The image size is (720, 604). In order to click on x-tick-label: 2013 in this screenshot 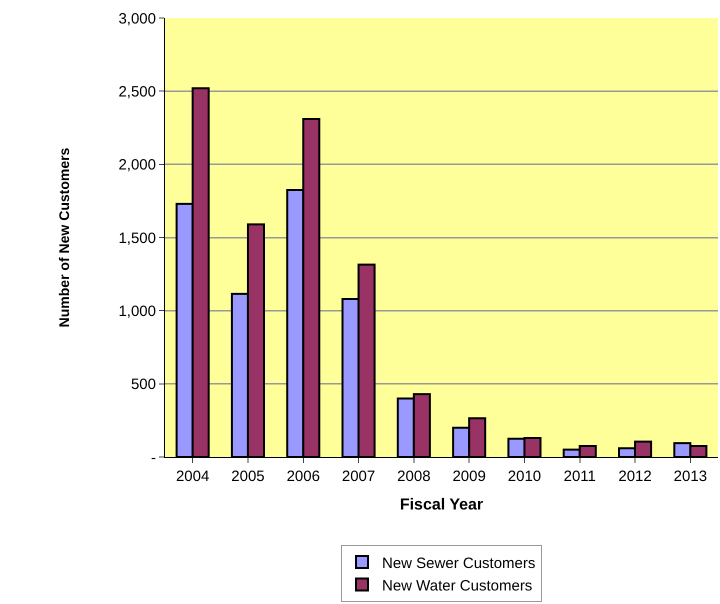, I will do `click(691, 476)`.